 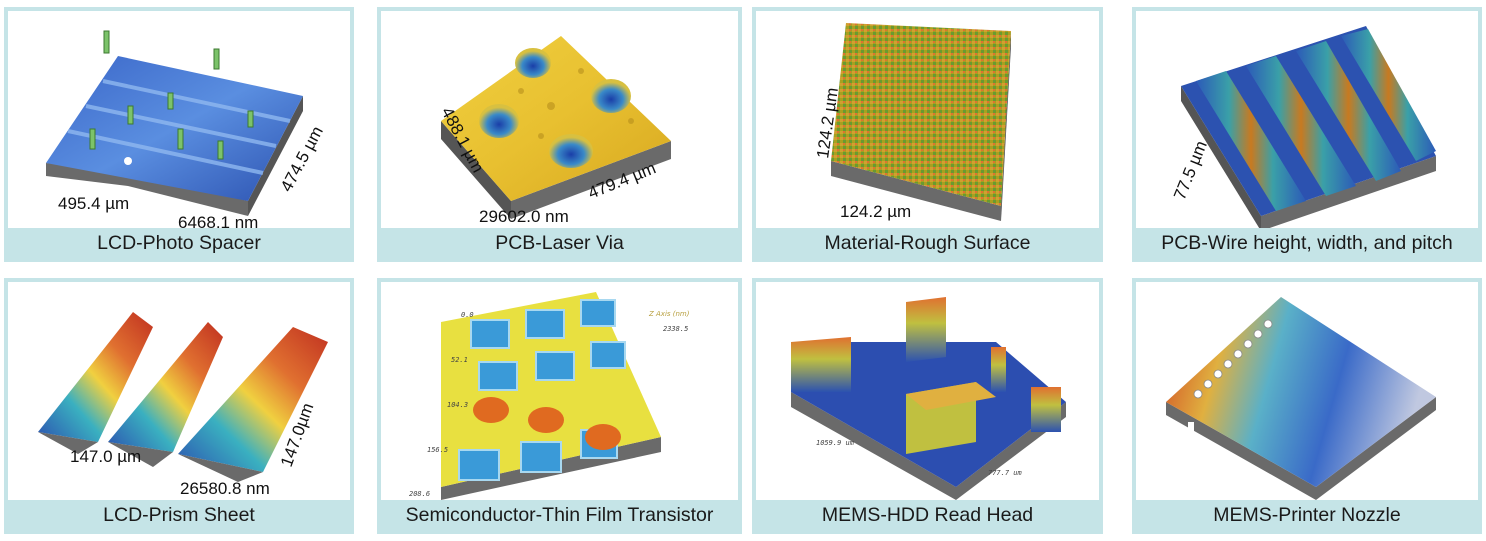 What do you see at coordinates (927, 243) in the screenshot?
I see `tile-caption: Material-Rough Surface` at bounding box center [927, 243].